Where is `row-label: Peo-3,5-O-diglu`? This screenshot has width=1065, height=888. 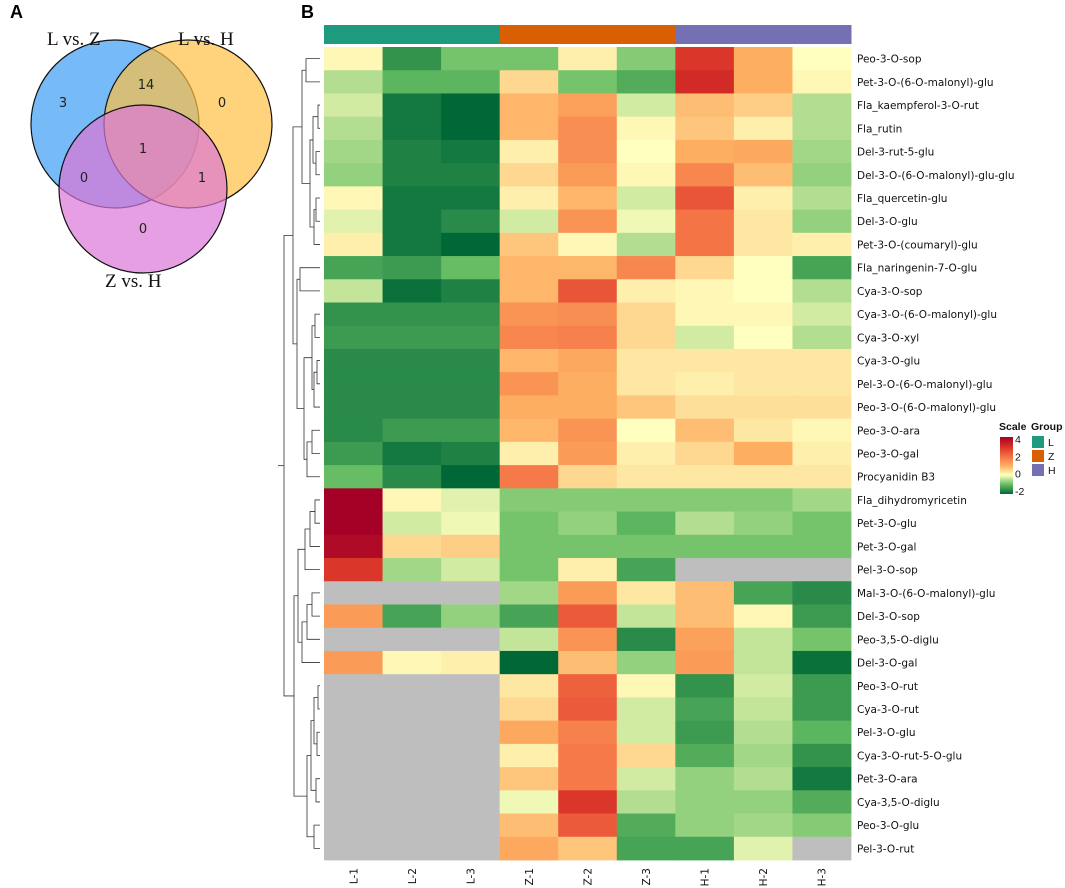 row-label: Peo-3,5-O-diglu is located at coordinates (898, 640).